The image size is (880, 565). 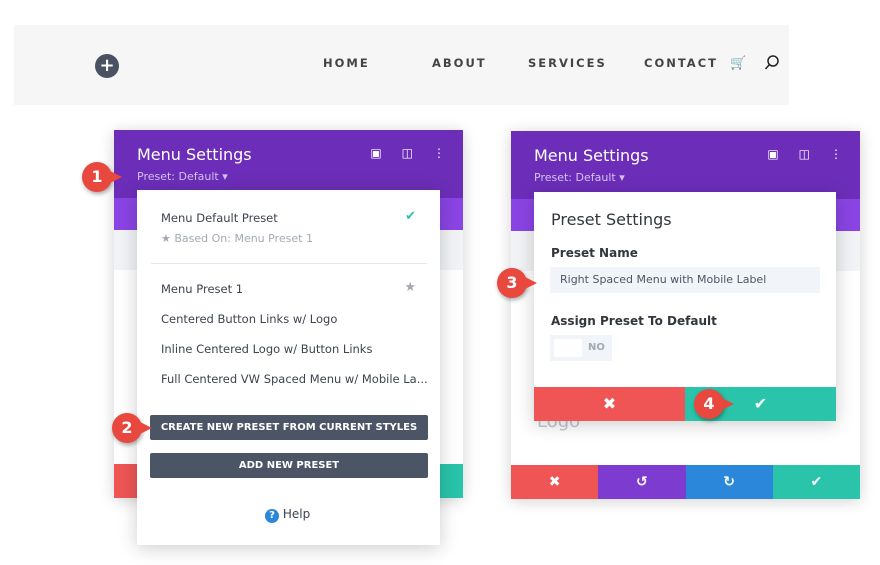 What do you see at coordinates (289, 427) in the screenshot?
I see `create-preset-button: CREATE NEW PRESET FROM CURRENT STYLES` at bounding box center [289, 427].